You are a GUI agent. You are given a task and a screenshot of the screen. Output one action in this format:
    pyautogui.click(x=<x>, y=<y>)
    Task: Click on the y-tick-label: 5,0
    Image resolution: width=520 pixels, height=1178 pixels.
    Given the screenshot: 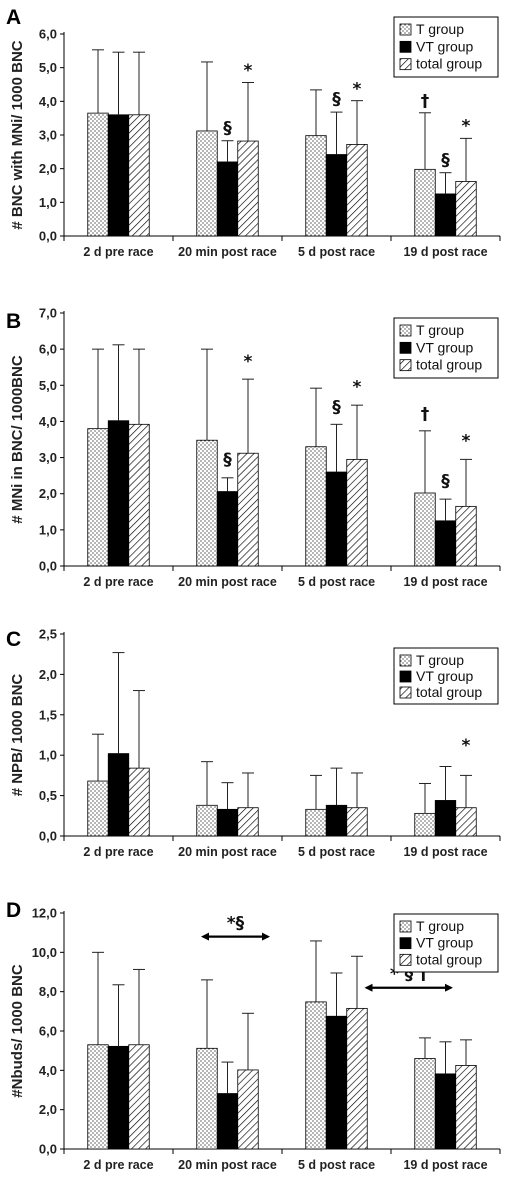 What is the action you would take?
    pyautogui.click(x=48, y=67)
    